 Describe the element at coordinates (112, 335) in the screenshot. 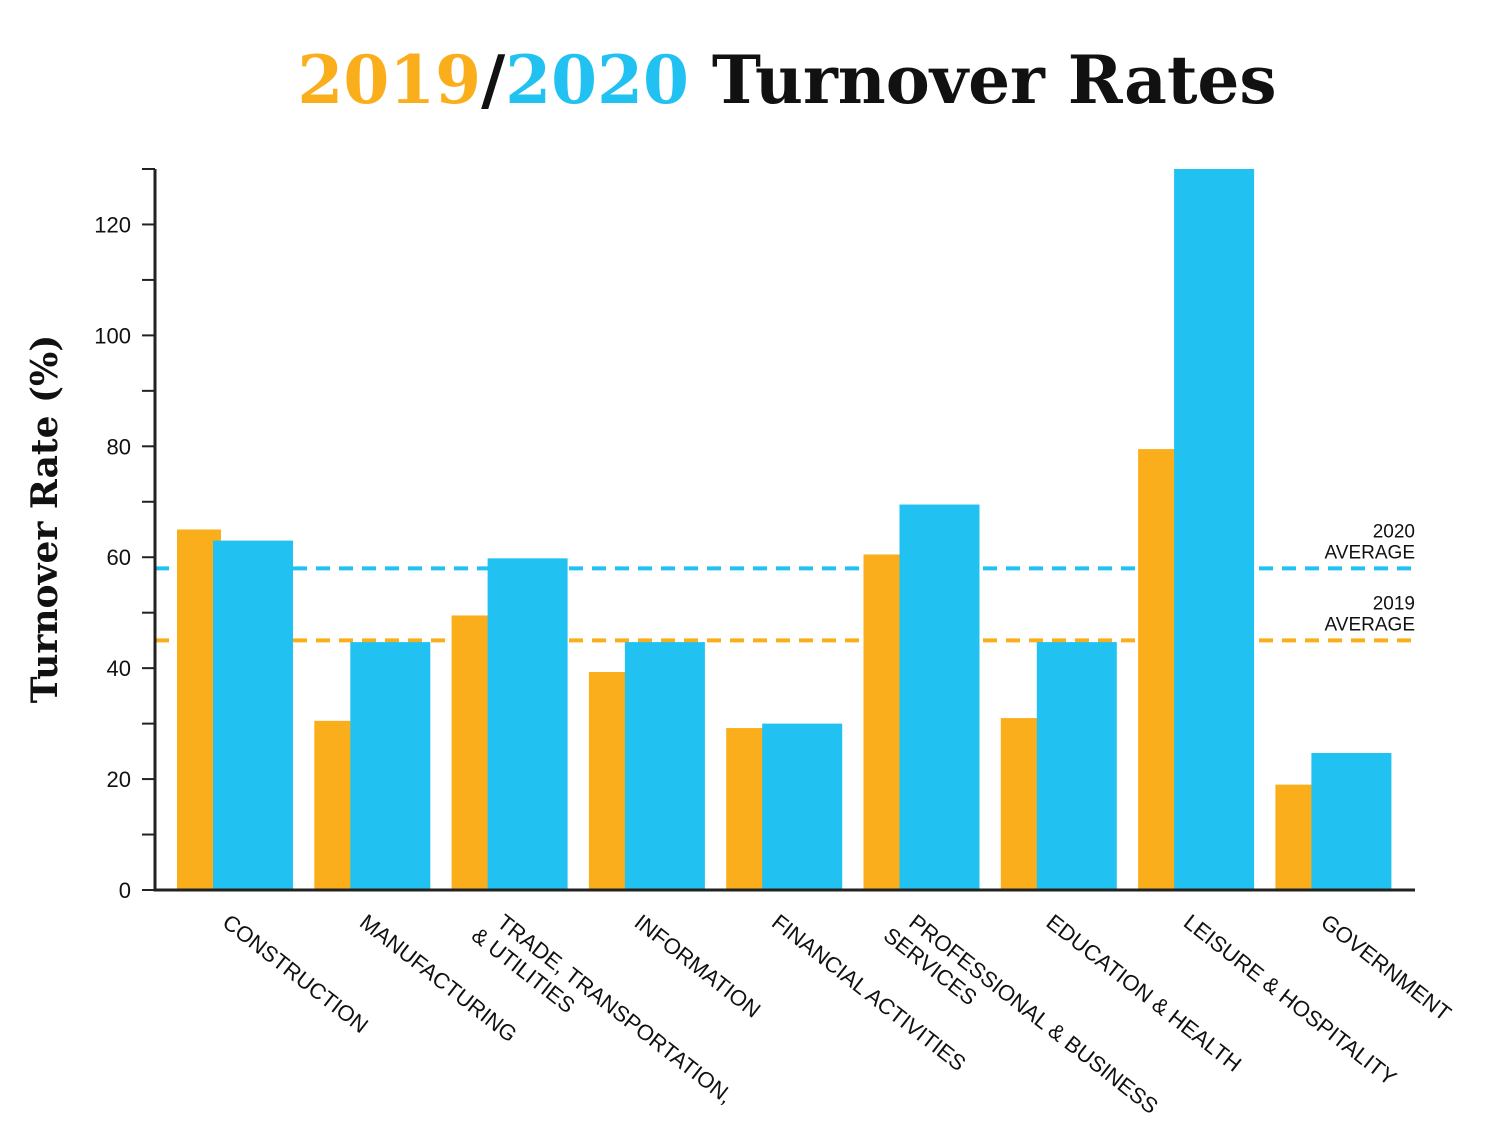

I see `y-tick-label-100: 100` at that location.